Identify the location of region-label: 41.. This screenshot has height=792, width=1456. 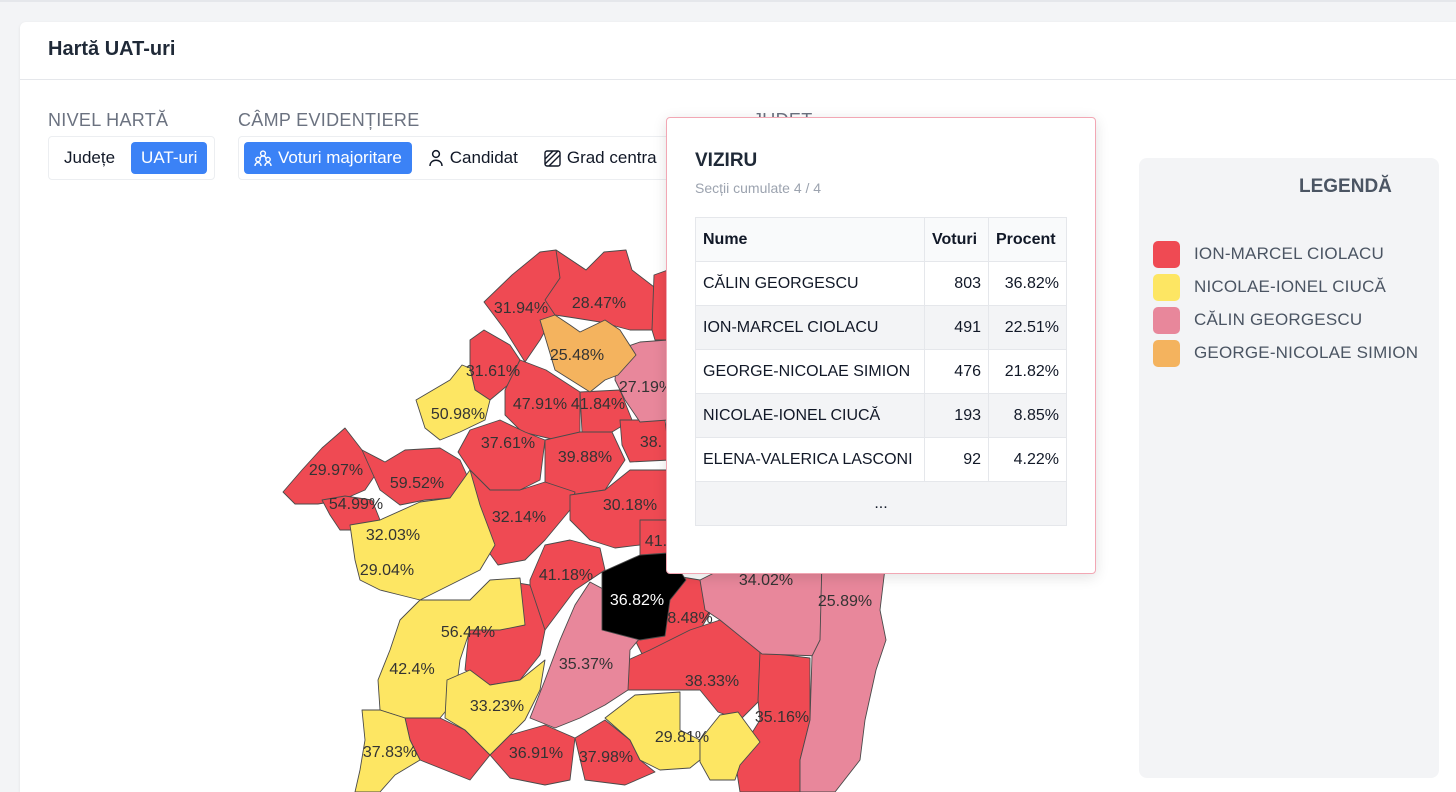
(656, 541).